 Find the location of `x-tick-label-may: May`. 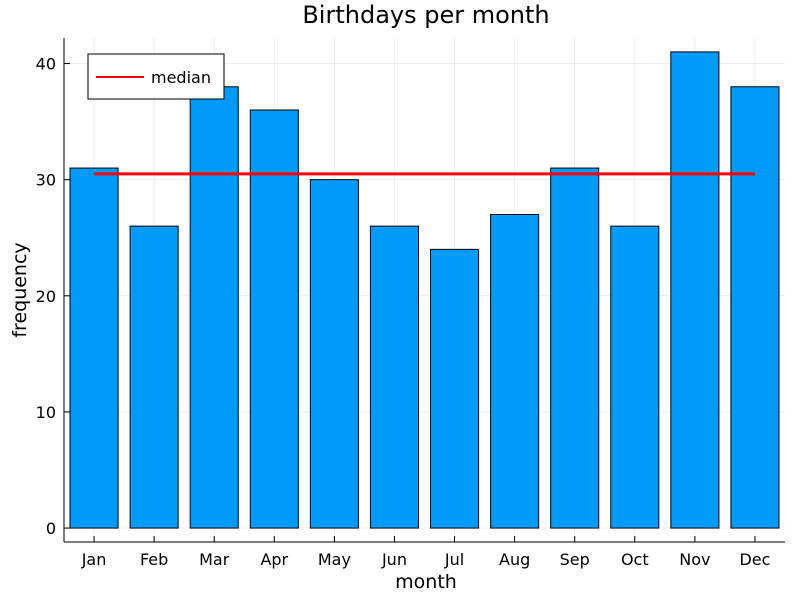

x-tick-label-may: May is located at coordinates (334, 559).